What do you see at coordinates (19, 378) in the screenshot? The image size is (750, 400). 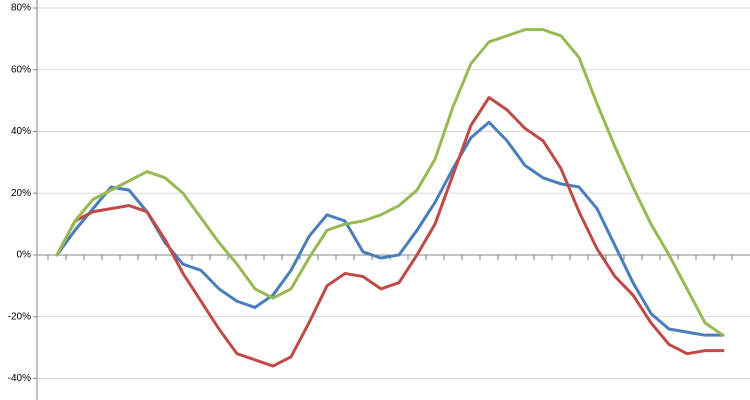 I see `y-tick-label: -40%` at bounding box center [19, 378].